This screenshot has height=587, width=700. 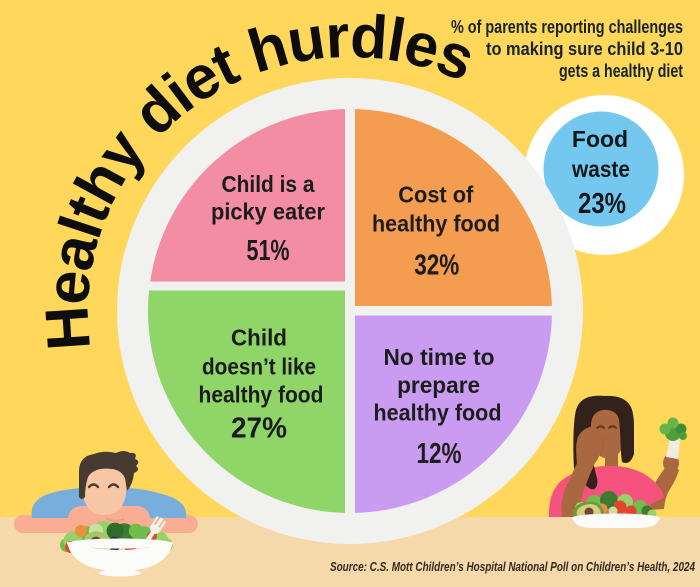 I want to click on svg-text: waste, so click(x=600, y=169).